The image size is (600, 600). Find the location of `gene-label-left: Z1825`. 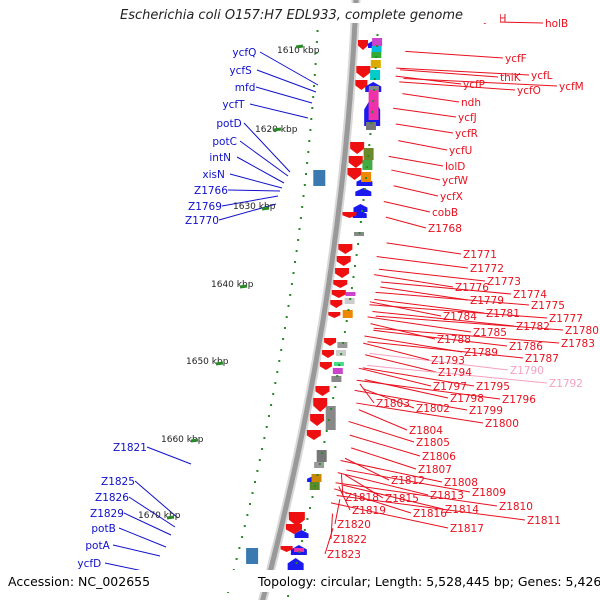

gene-label-left: Z1825 is located at coordinates (118, 482).